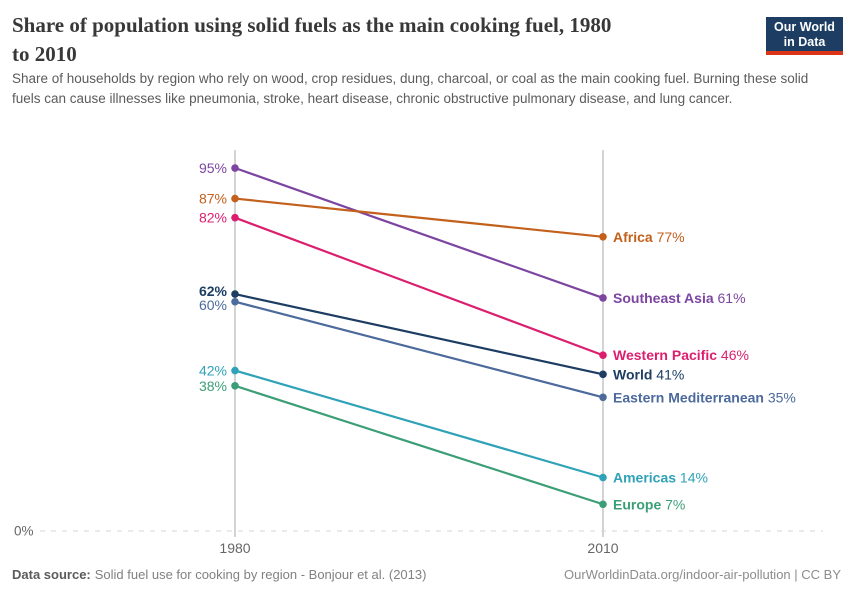 This screenshot has width=850, height=600. Describe the element at coordinates (804, 27) in the screenshot. I see `owid-logo-line1: Our World` at that location.